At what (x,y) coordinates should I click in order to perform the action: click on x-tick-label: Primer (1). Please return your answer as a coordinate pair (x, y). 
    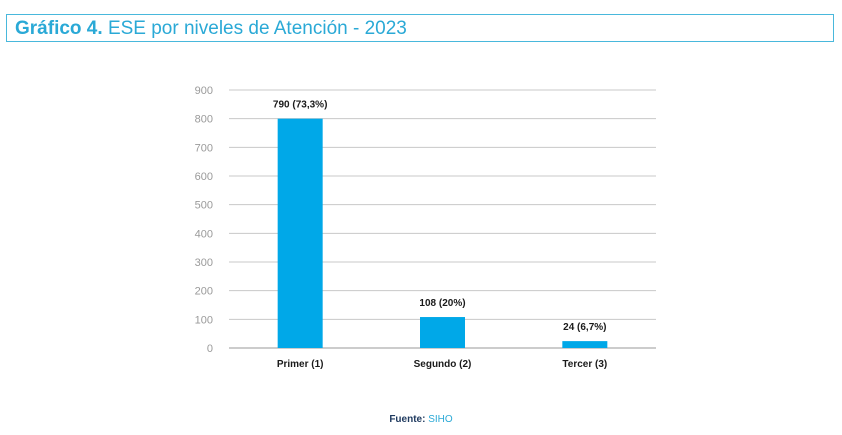
    Looking at the image, I should click on (300, 364).